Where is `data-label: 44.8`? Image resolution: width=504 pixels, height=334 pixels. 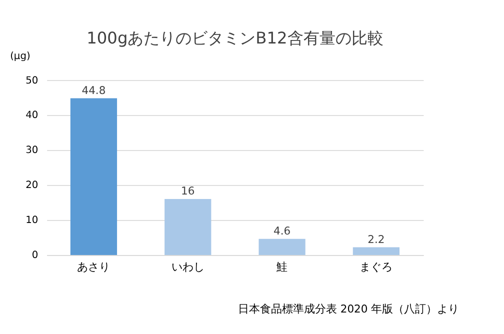 data-label: 44.8 is located at coordinates (94, 90).